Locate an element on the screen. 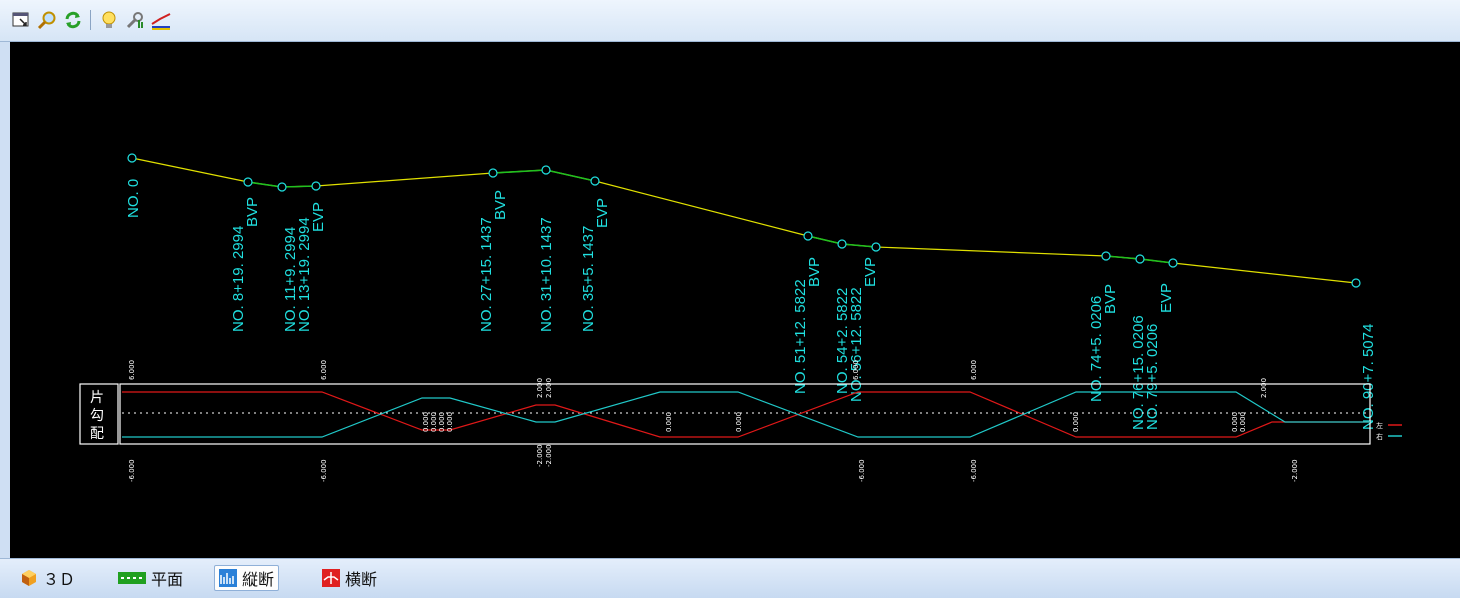 This screenshot has height=598, width=1460. tab-3d: ３Ｄ is located at coordinates (47, 578).